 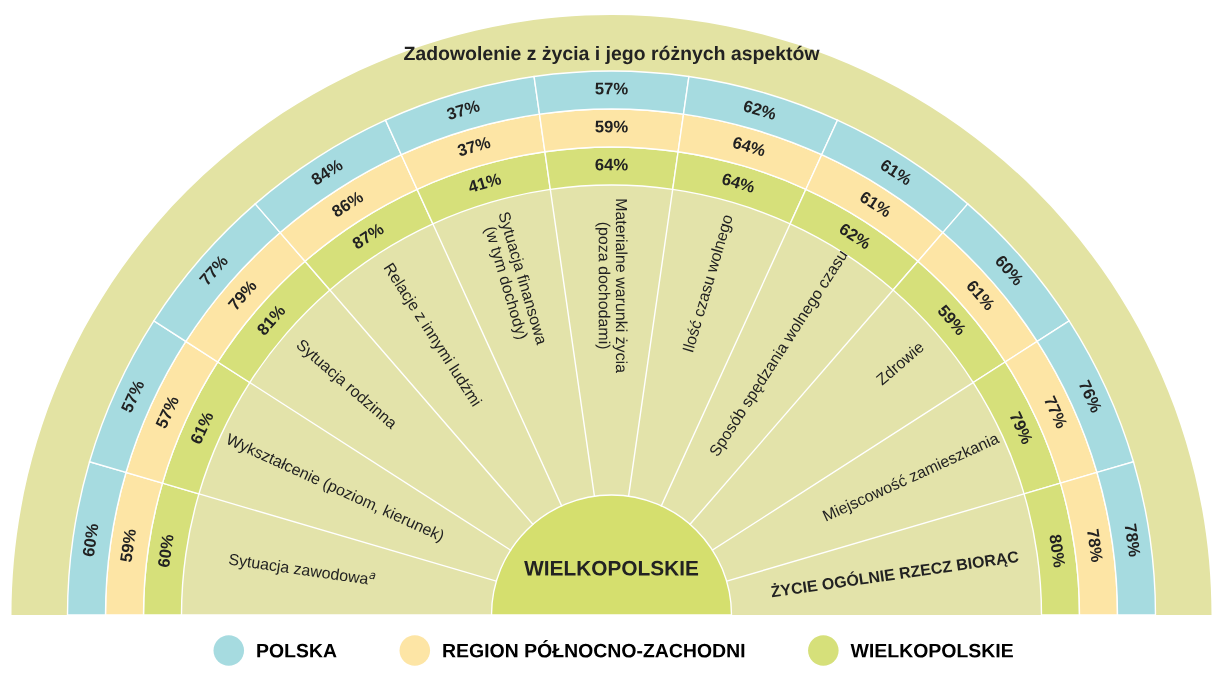 What do you see at coordinates (484, 183) in the screenshot?
I see `data-label: 41%` at bounding box center [484, 183].